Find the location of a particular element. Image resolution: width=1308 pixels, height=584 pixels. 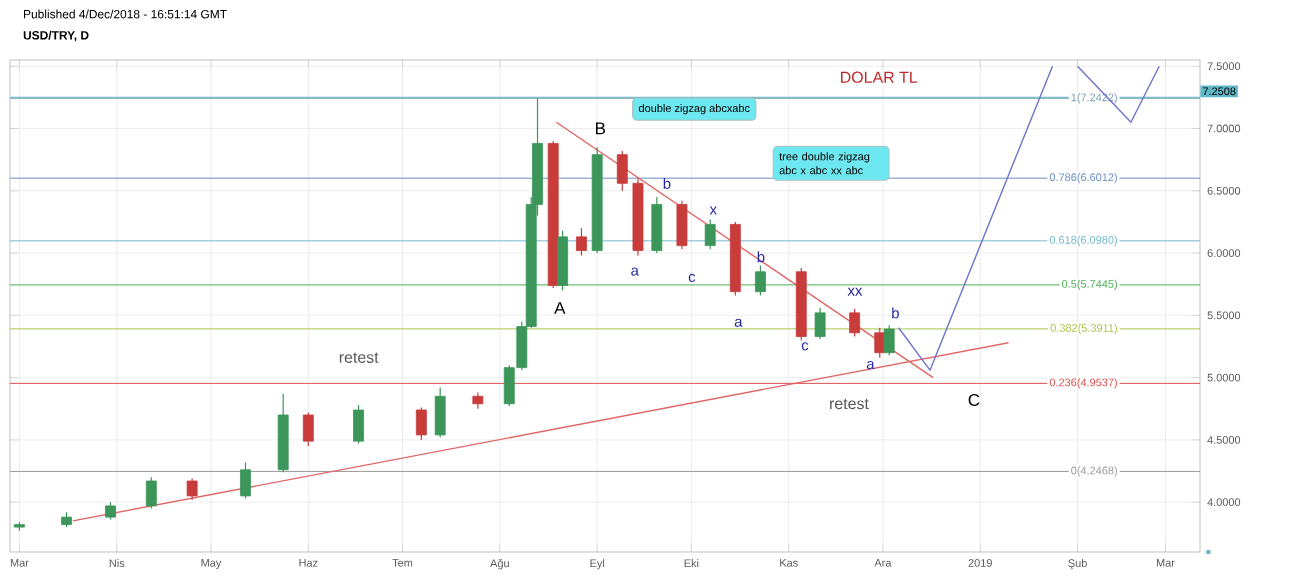

annotation: A is located at coordinates (560, 308).